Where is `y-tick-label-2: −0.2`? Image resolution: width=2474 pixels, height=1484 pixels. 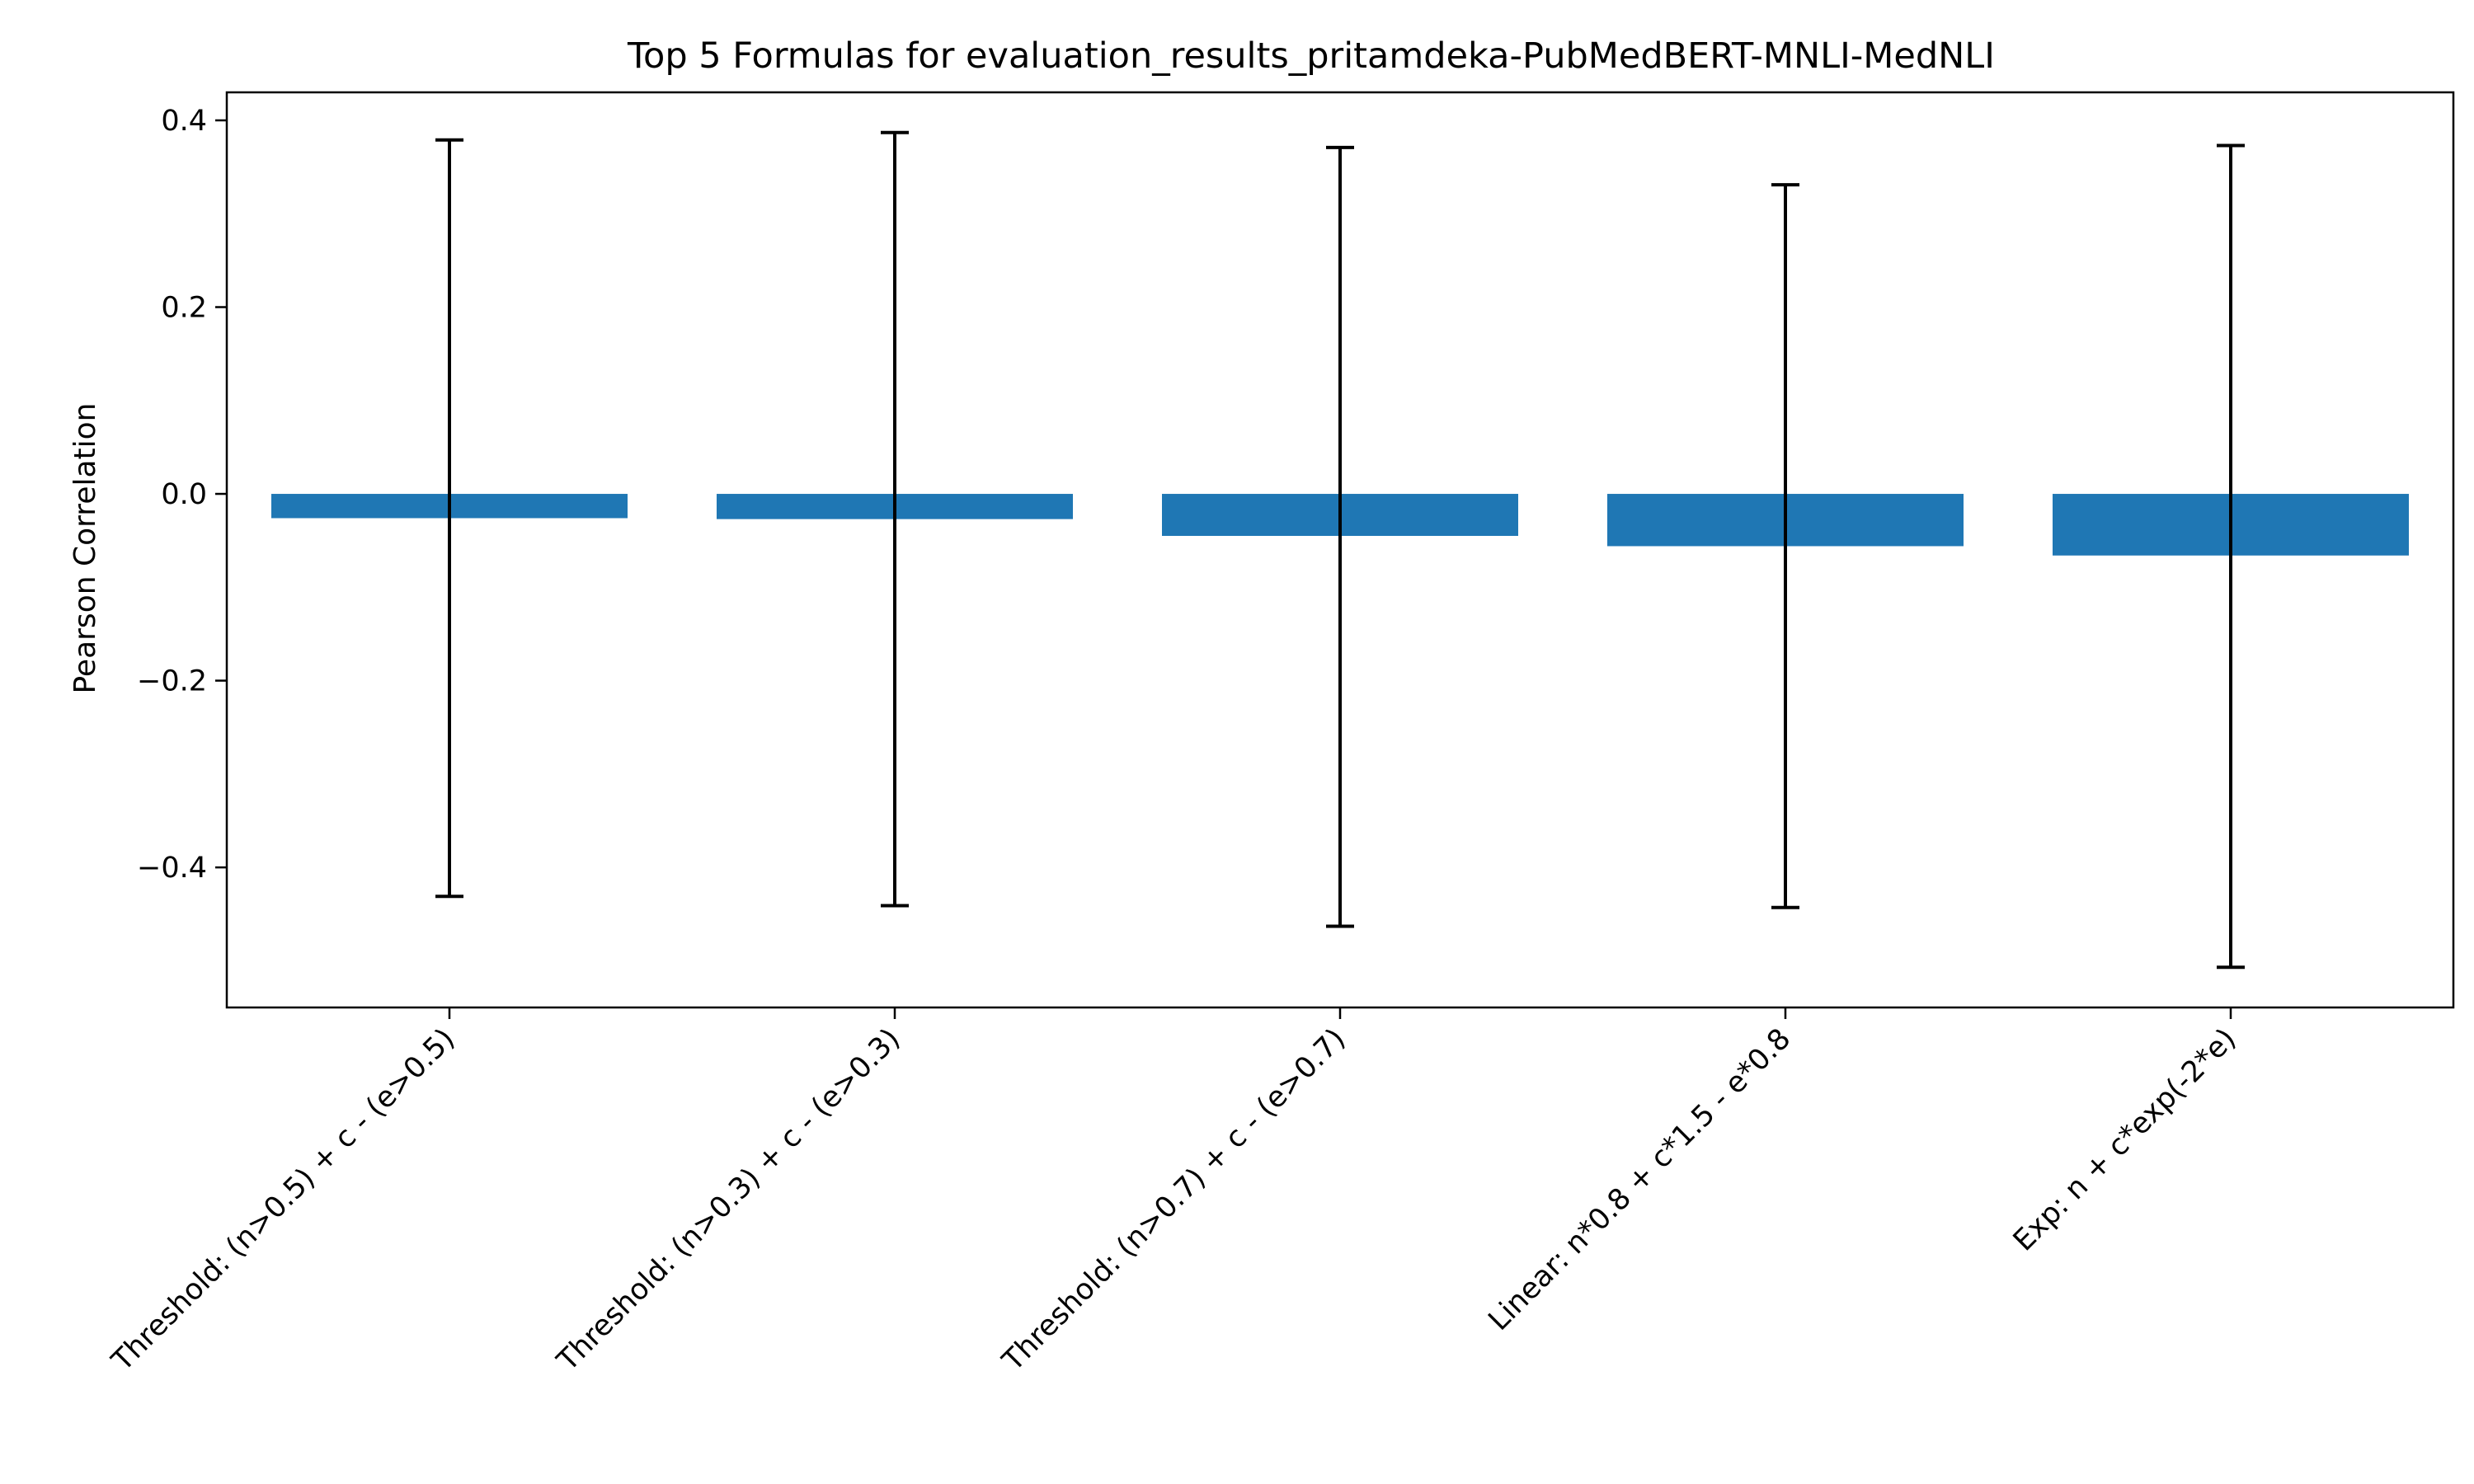 y-tick-label-2: −0.2 is located at coordinates (172, 681).